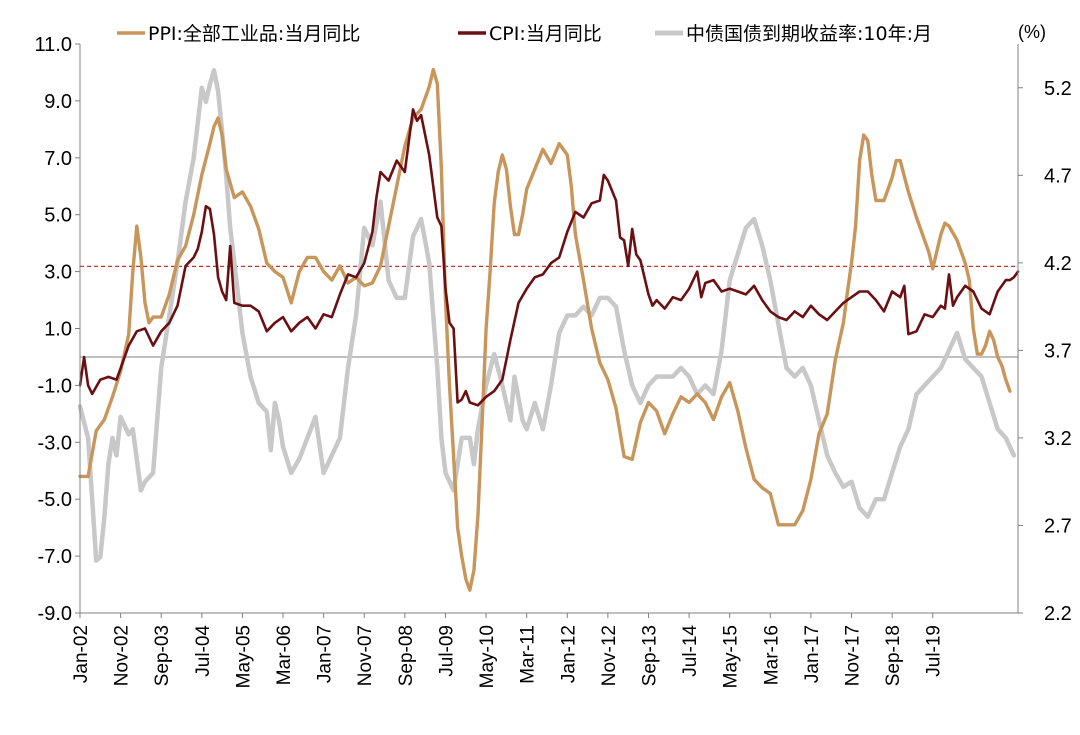  What do you see at coordinates (1032, 32) in the screenshot?
I see `right-axis-unit-label: (%)` at bounding box center [1032, 32].